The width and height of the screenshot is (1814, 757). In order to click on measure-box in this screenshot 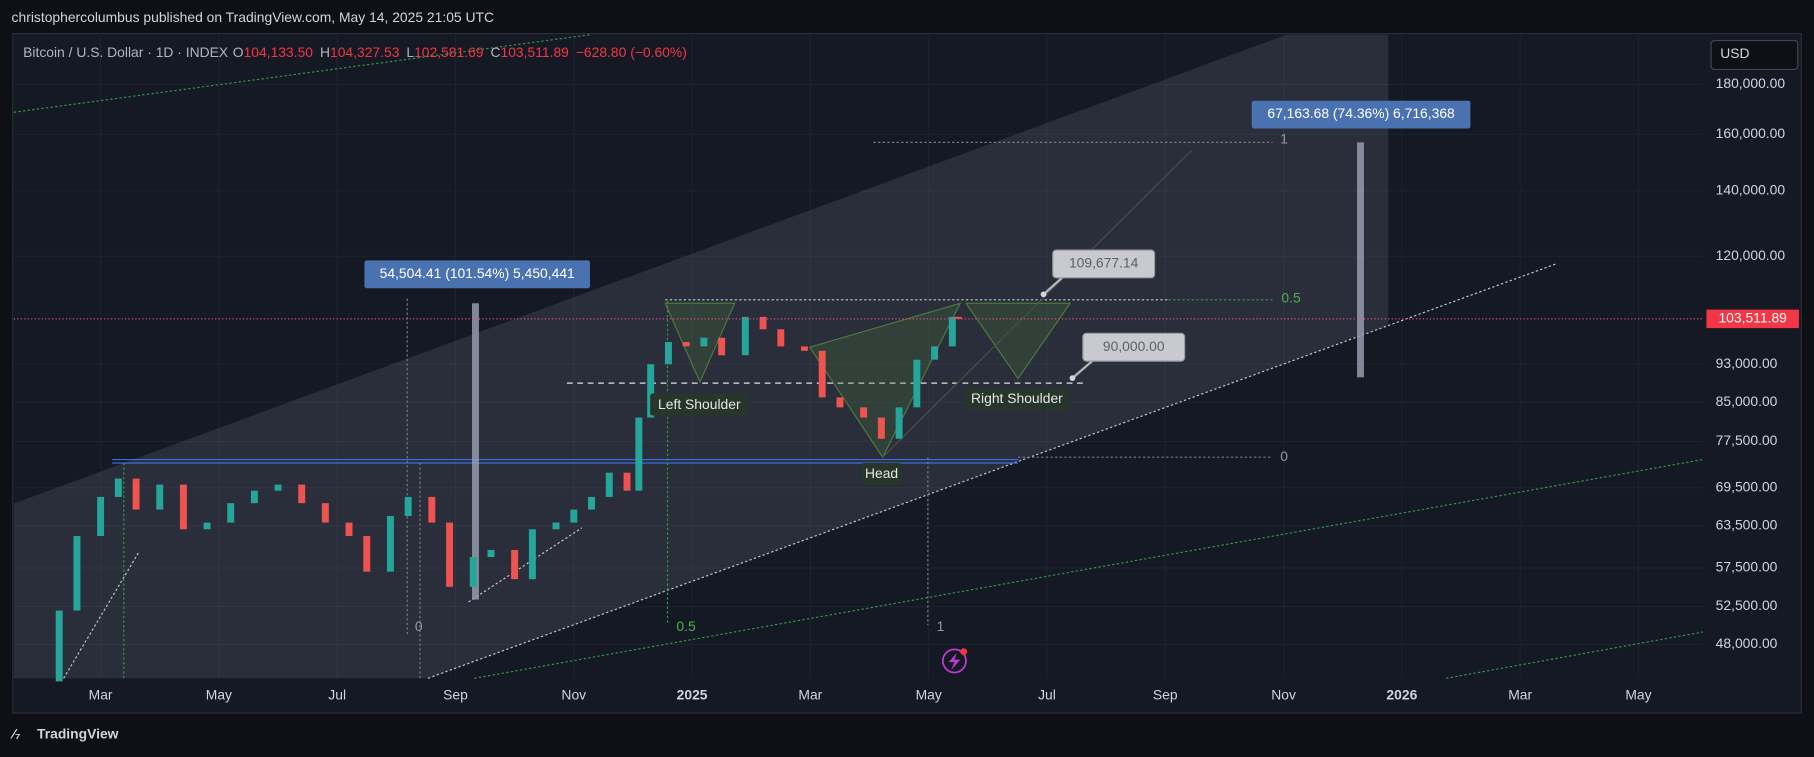, I will do `click(1361, 114)`.